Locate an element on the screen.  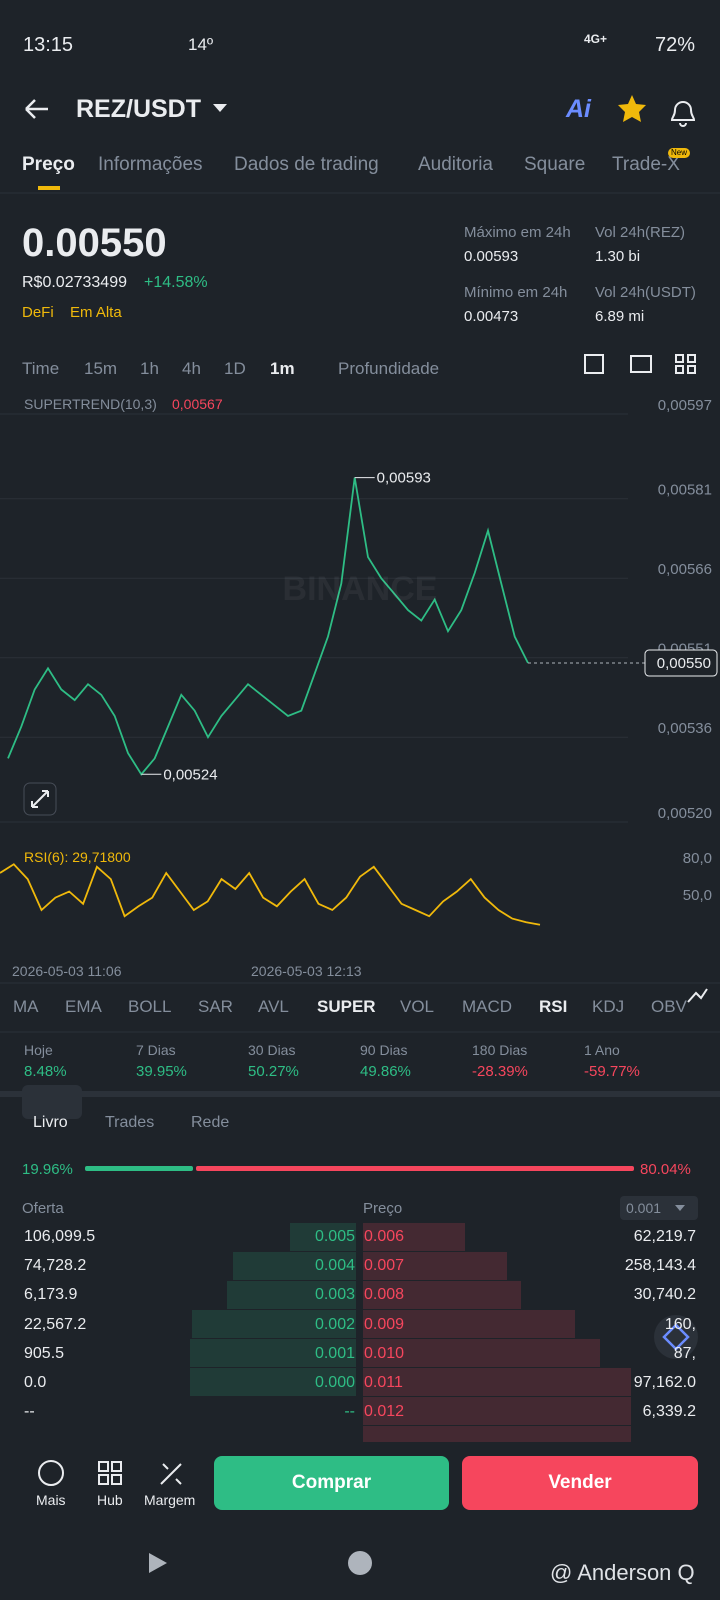
back-icon is located at coordinates (36, 109).